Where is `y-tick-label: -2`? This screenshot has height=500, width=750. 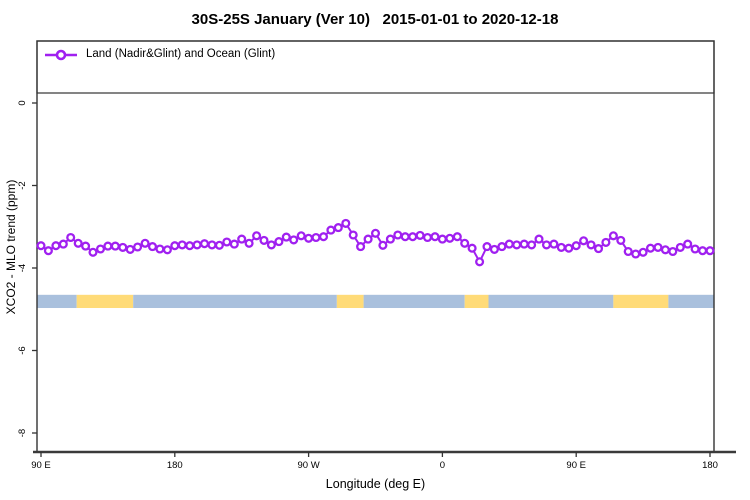 y-tick-label: -2 is located at coordinates (22, 185).